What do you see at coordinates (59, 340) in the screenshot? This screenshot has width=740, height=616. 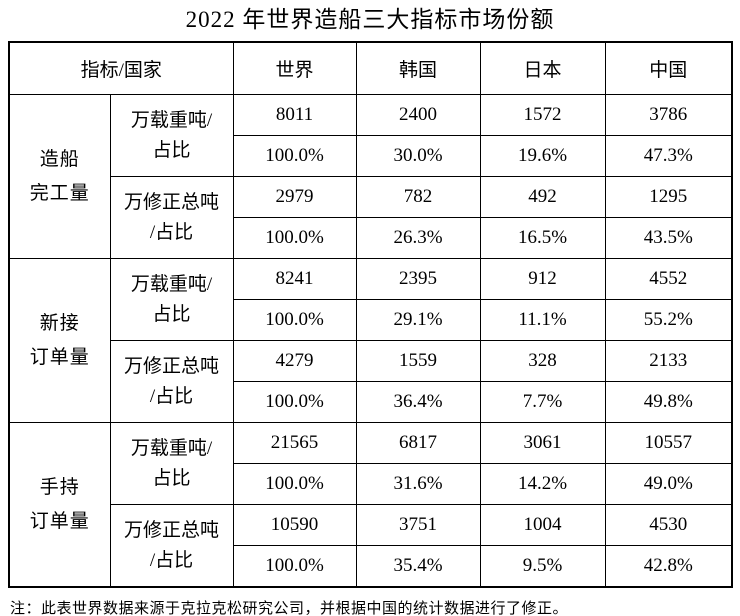 I see `group-label-new-orders: 新接 订单量` at bounding box center [59, 340].